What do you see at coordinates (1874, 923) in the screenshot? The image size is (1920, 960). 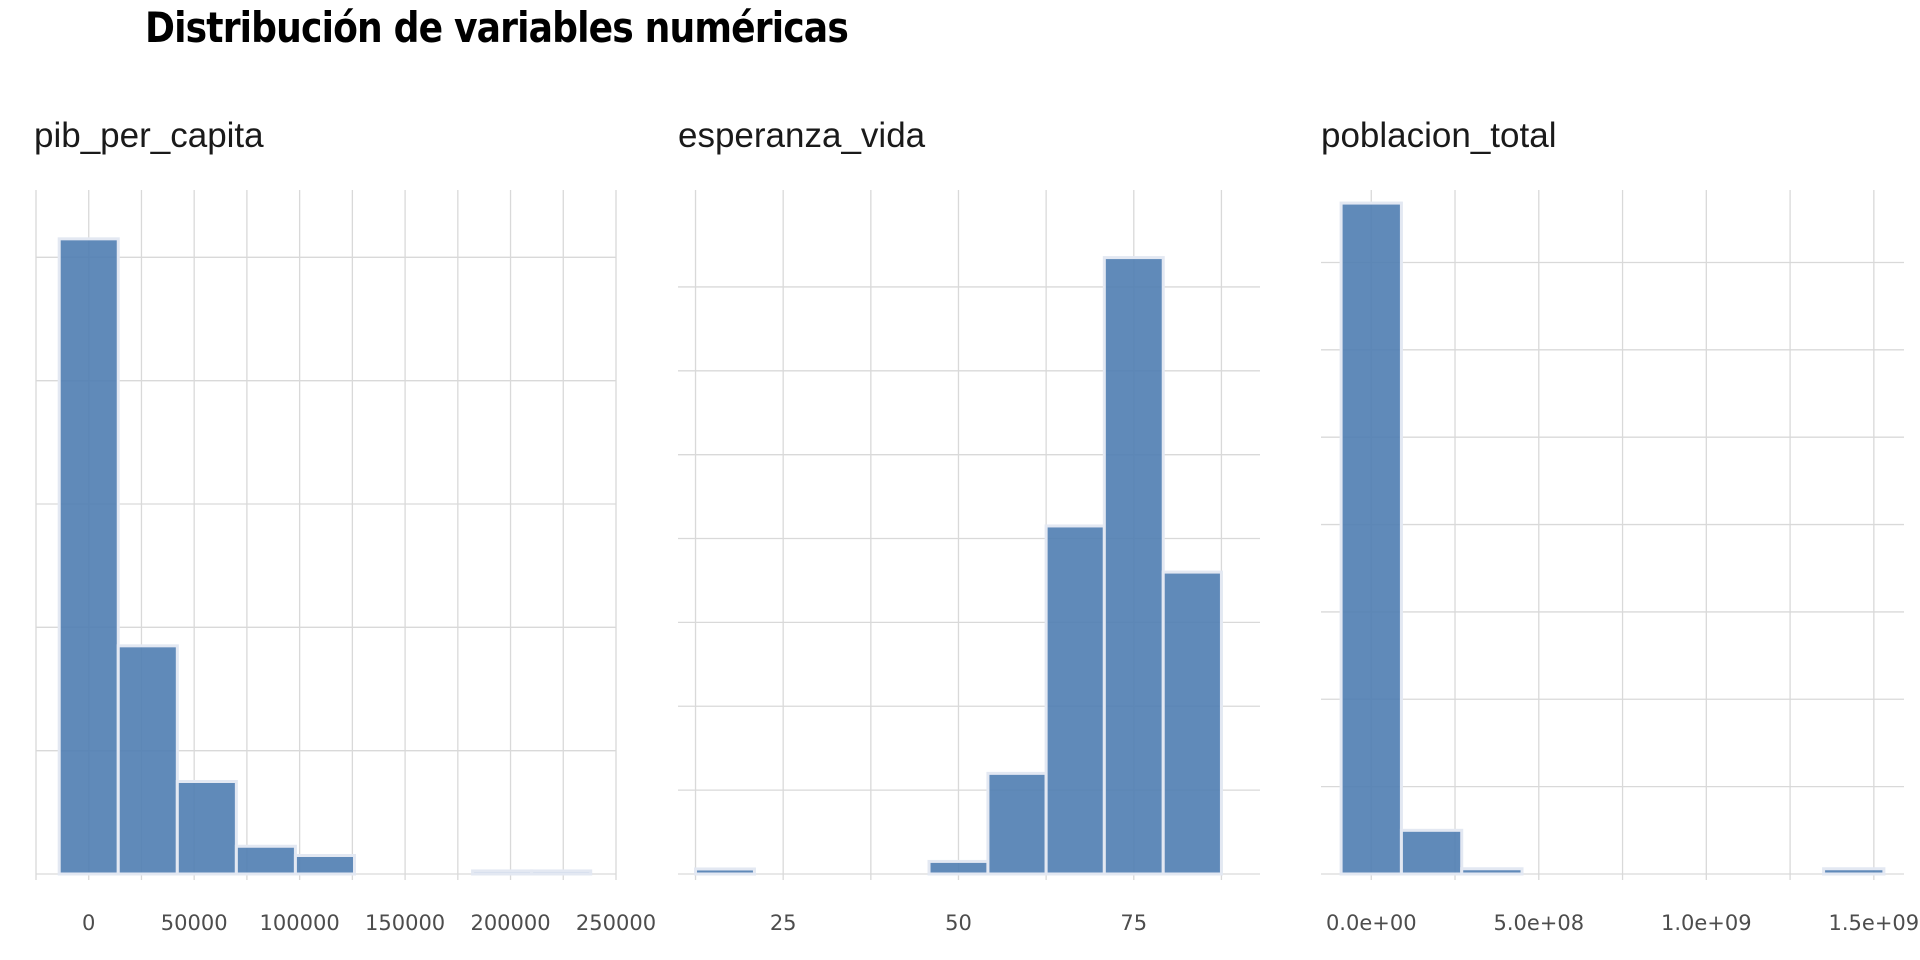 I see `x-tick-label: 1.5e+09` at bounding box center [1874, 923].